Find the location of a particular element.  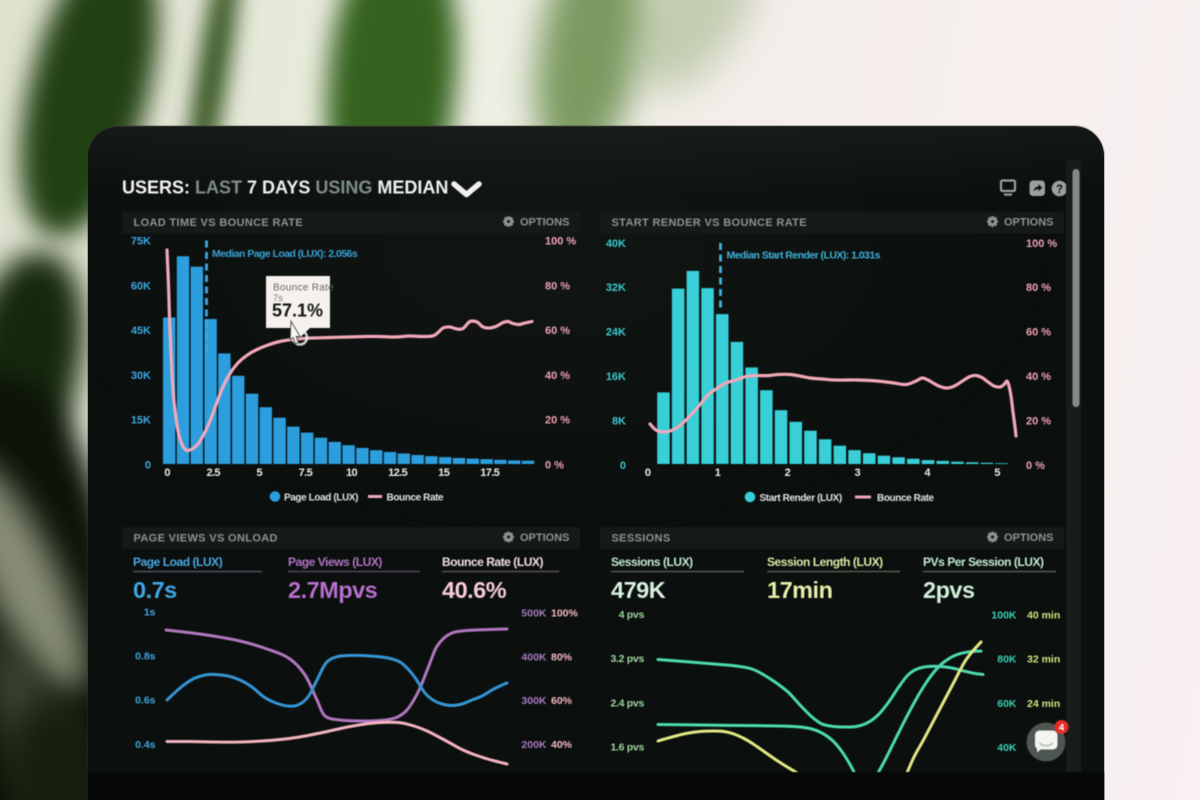

svg-text: 3.2 pvs is located at coordinates (627, 659).